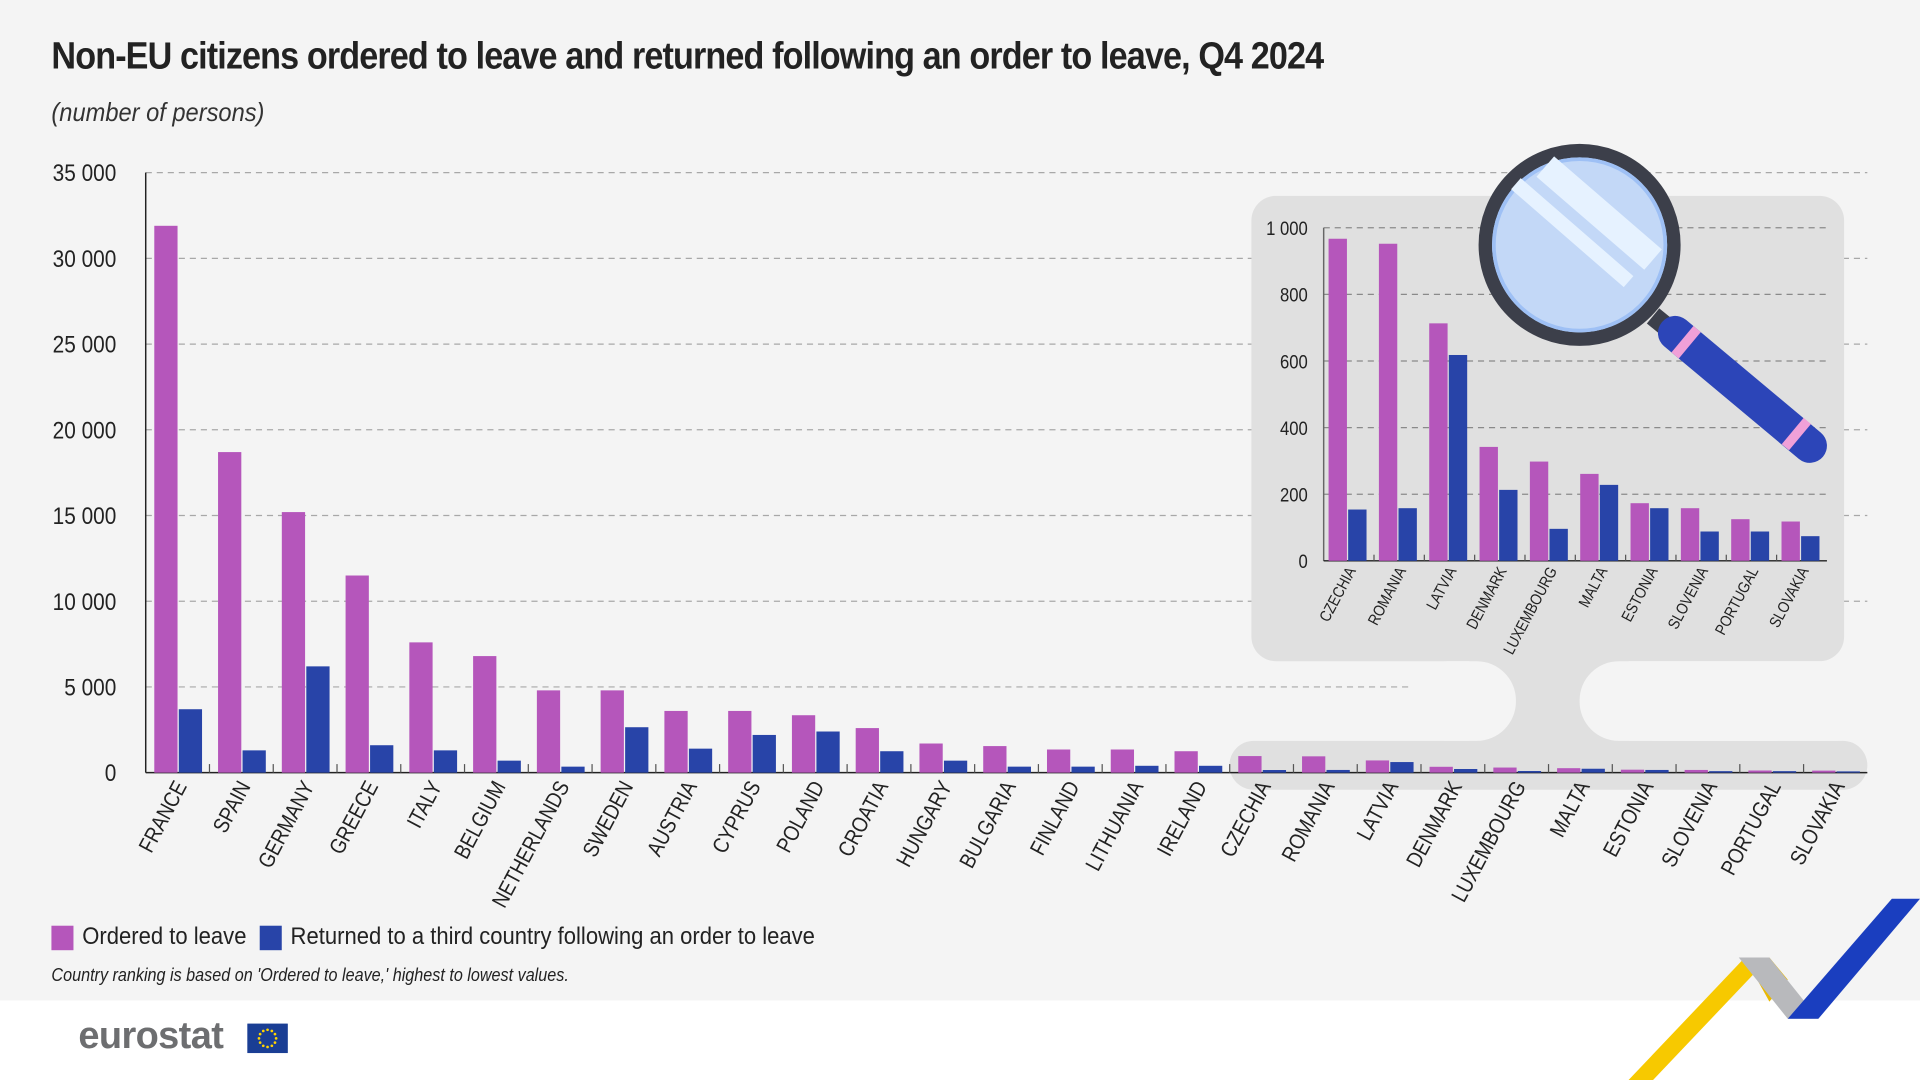  What do you see at coordinates (1054, 818) in the screenshot?
I see `x-tick-label: FINLAND` at bounding box center [1054, 818].